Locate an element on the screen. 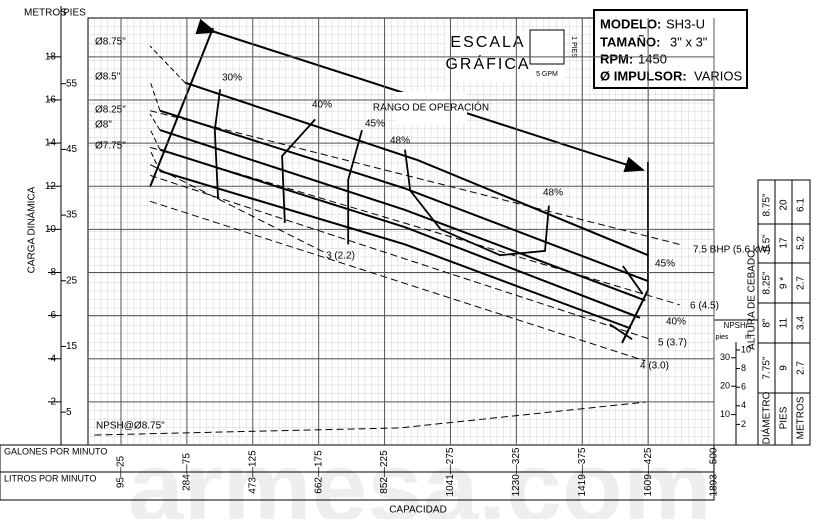 The height and width of the screenshot is (524, 817). info-value: VARIOS is located at coordinates (718, 75).